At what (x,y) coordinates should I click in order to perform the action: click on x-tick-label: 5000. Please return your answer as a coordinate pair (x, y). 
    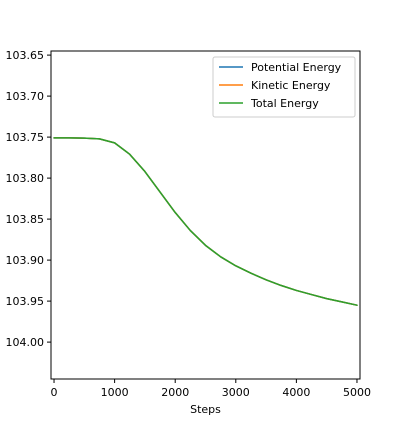
    Looking at the image, I should click on (357, 392).